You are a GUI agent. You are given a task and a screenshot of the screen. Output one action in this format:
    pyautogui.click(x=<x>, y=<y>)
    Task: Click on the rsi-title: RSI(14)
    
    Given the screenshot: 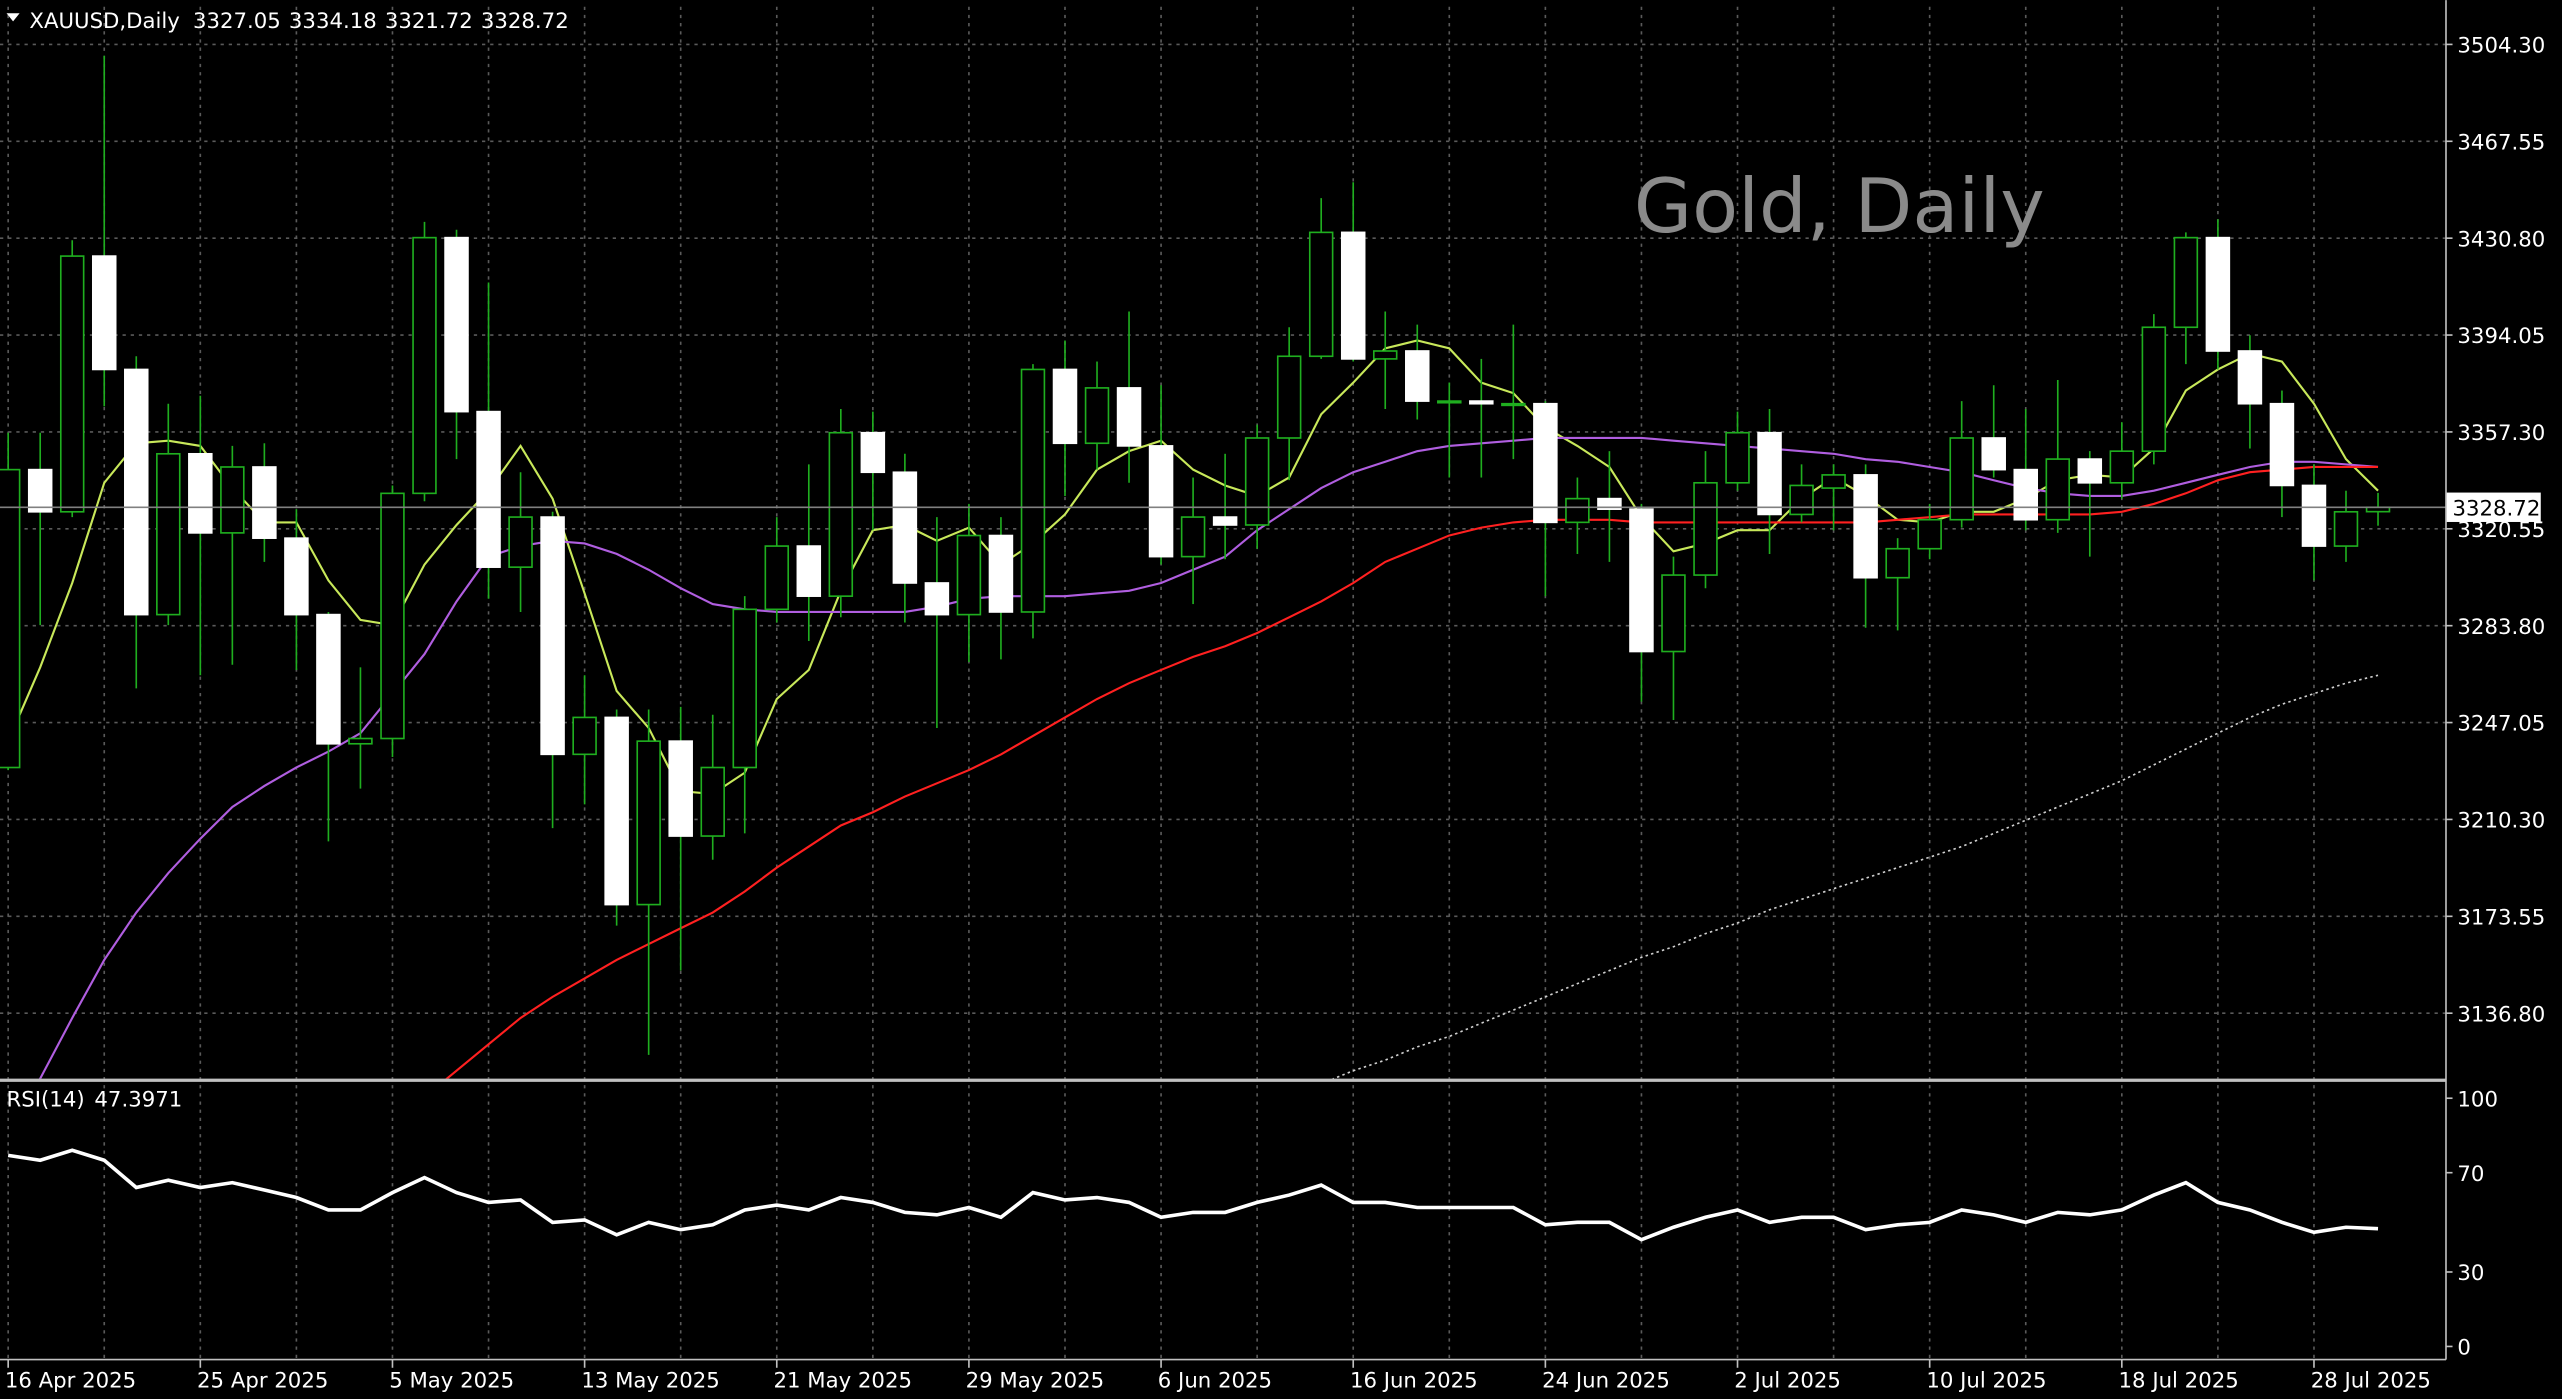 What is the action you would take?
    pyautogui.click(x=46, y=1099)
    